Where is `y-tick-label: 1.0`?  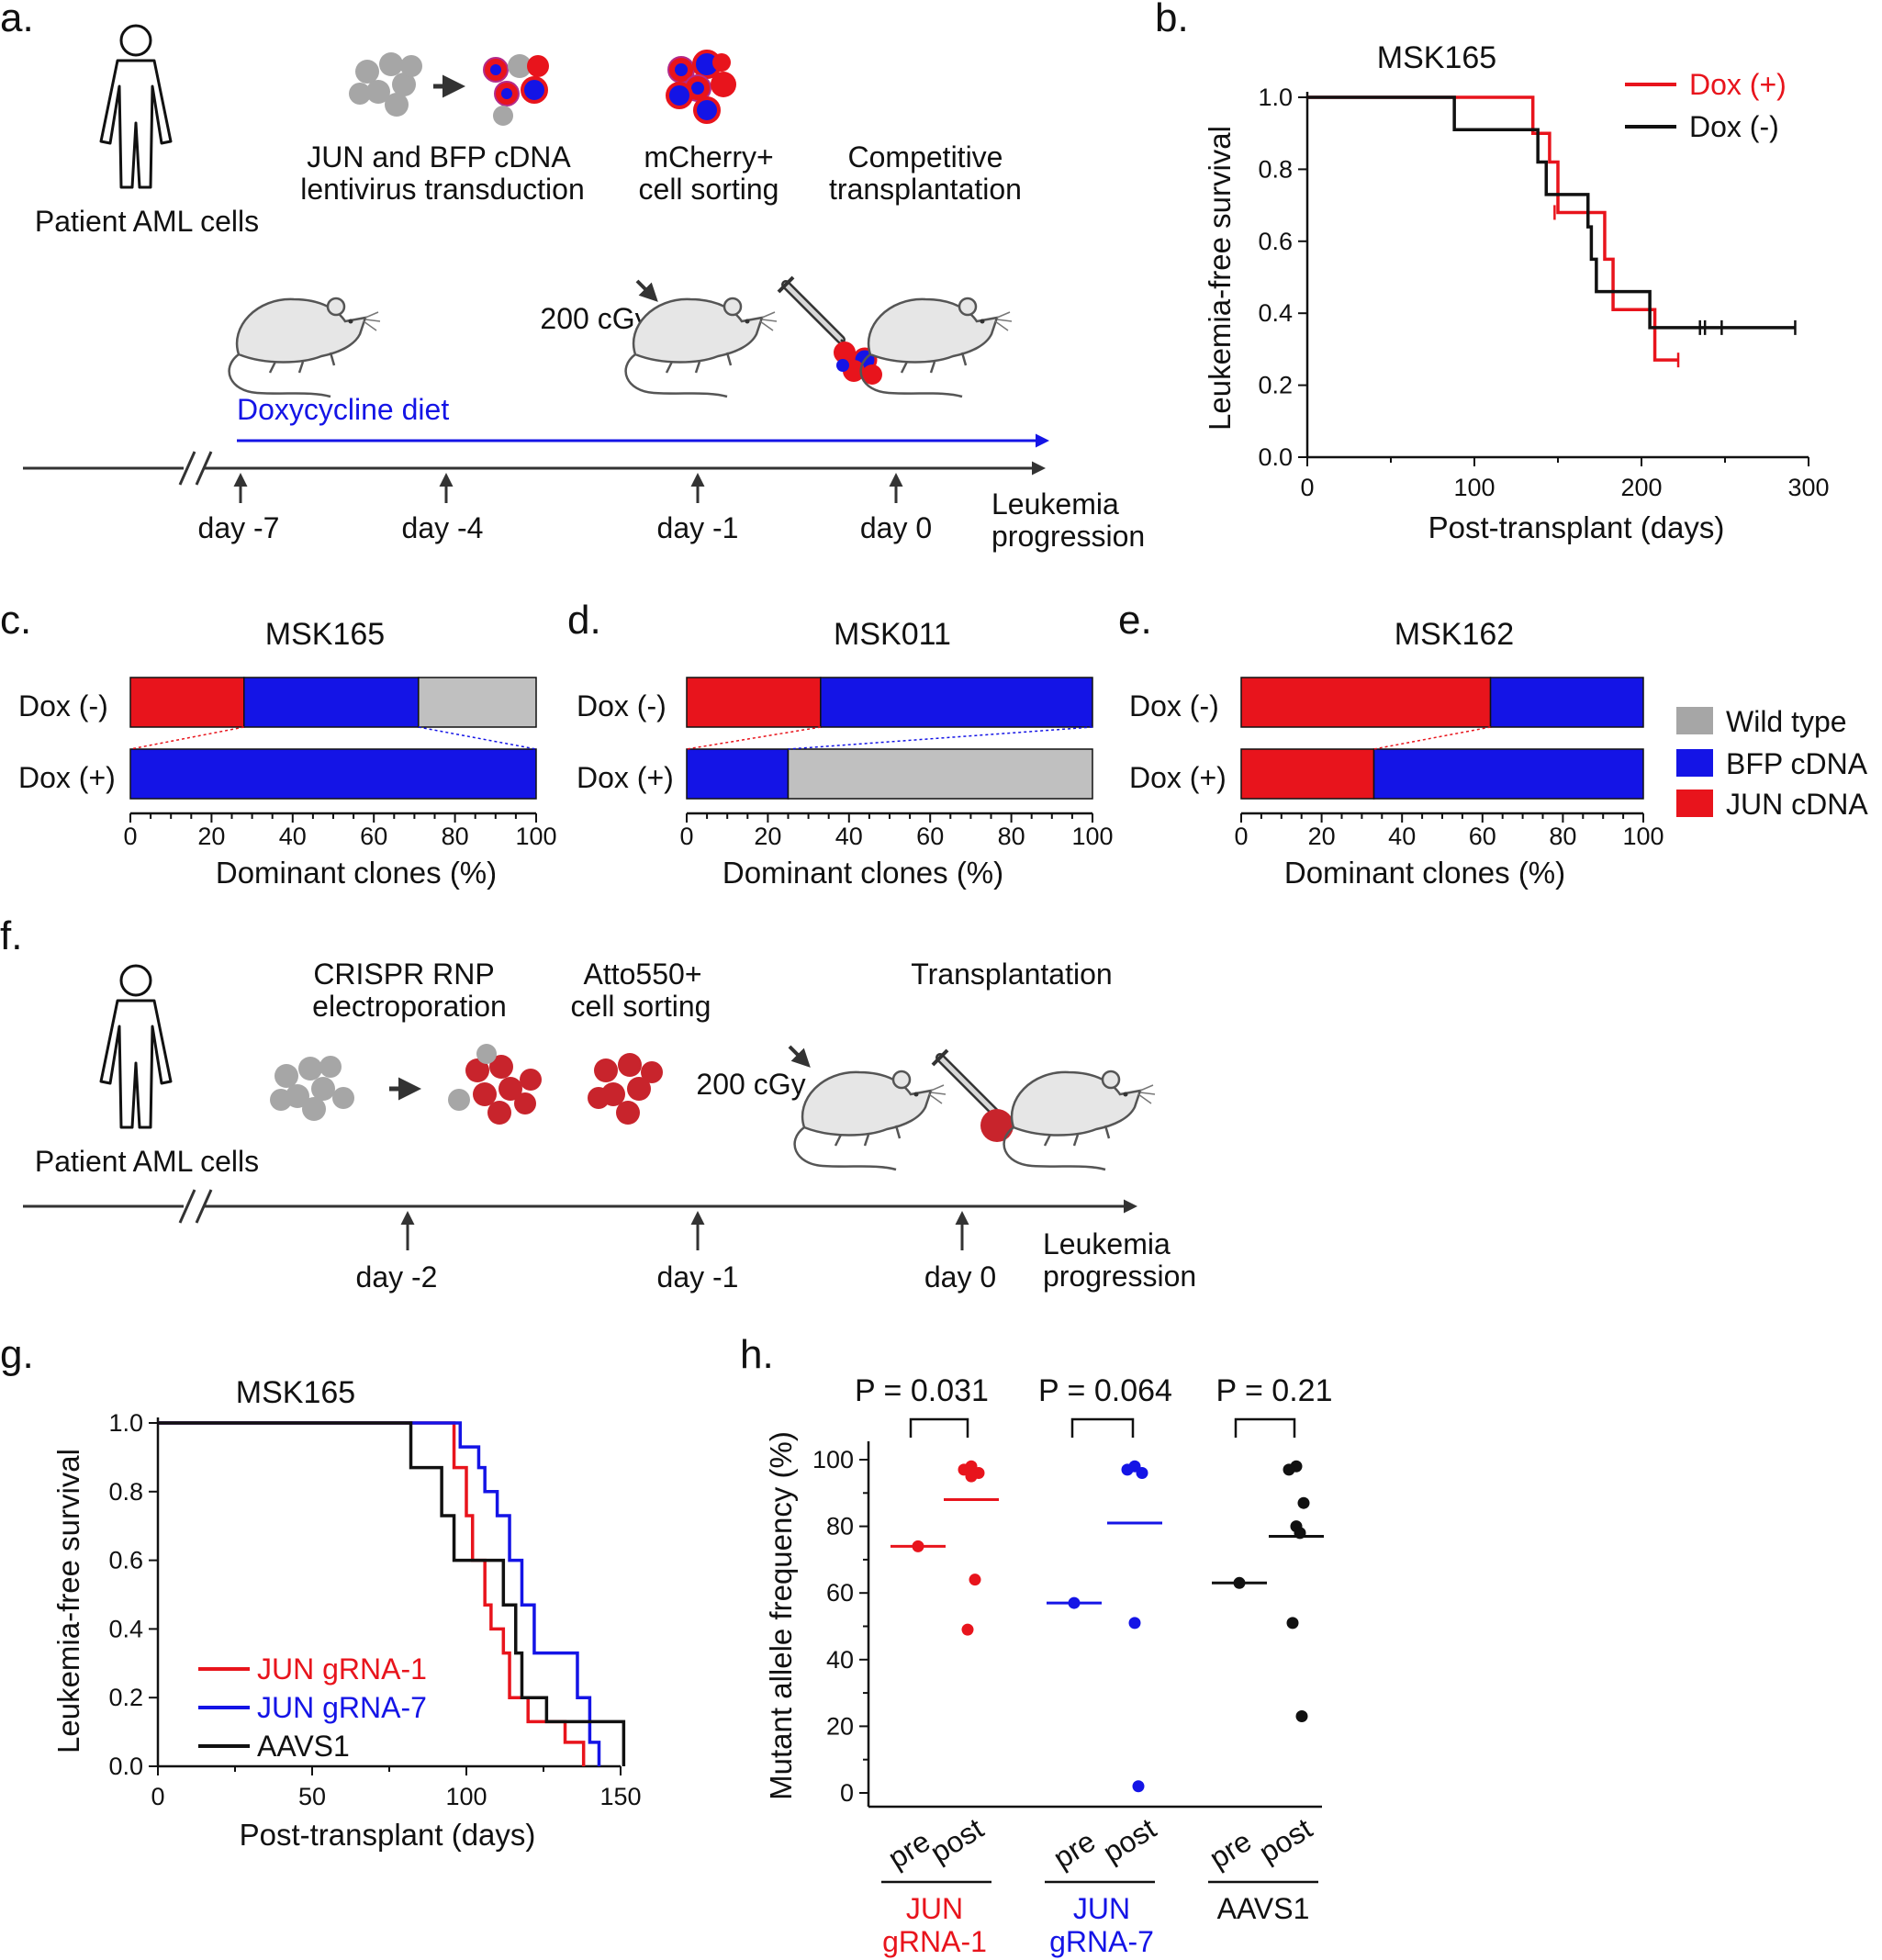 y-tick-label: 1.0 is located at coordinates (1276, 97).